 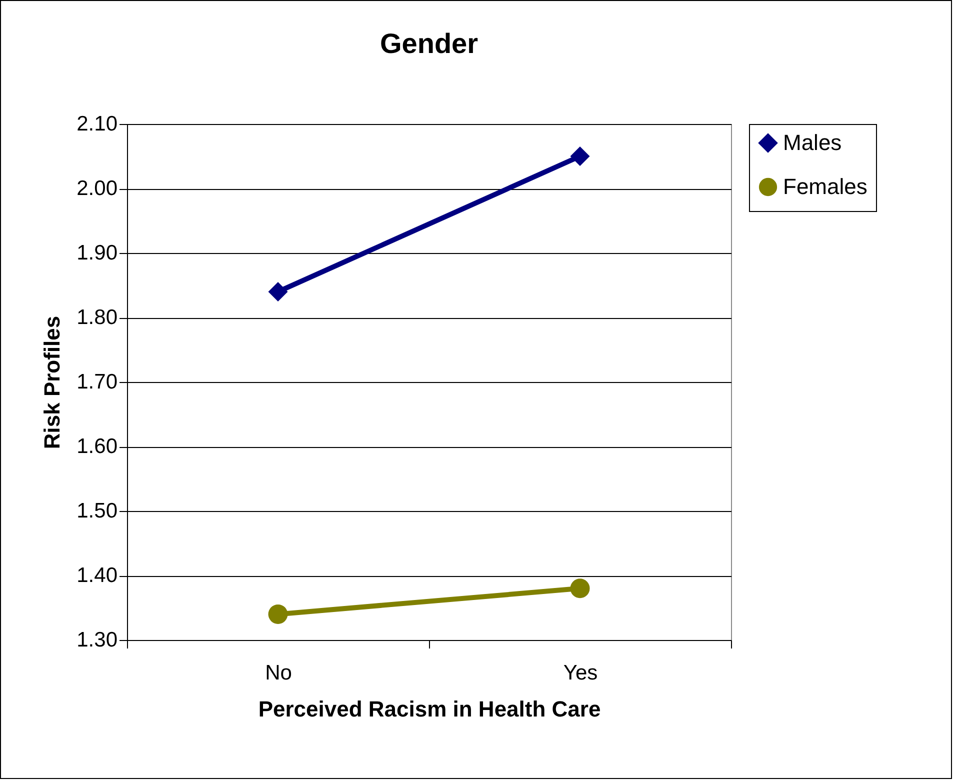 I want to click on y-tick-label: 1.50, so click(x=97, y=511).